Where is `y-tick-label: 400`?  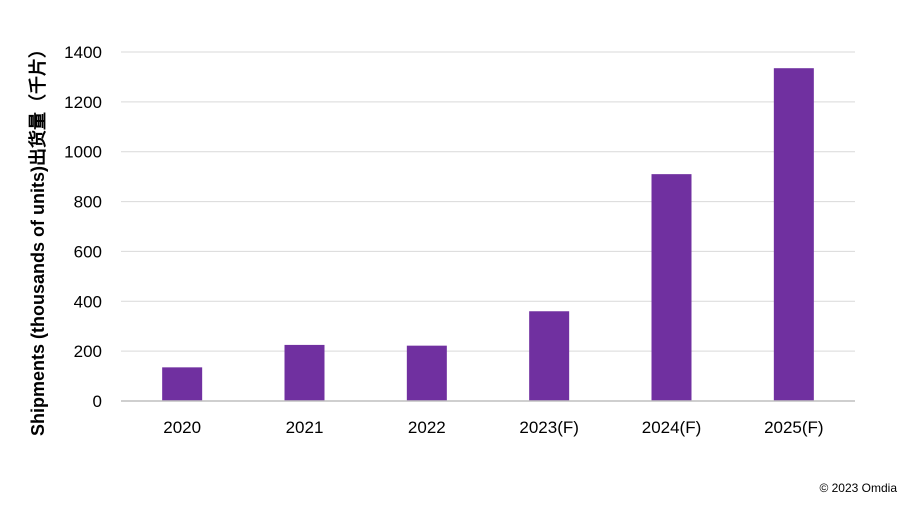 y-tick-label: 400 is located at coordinates (88, 301).